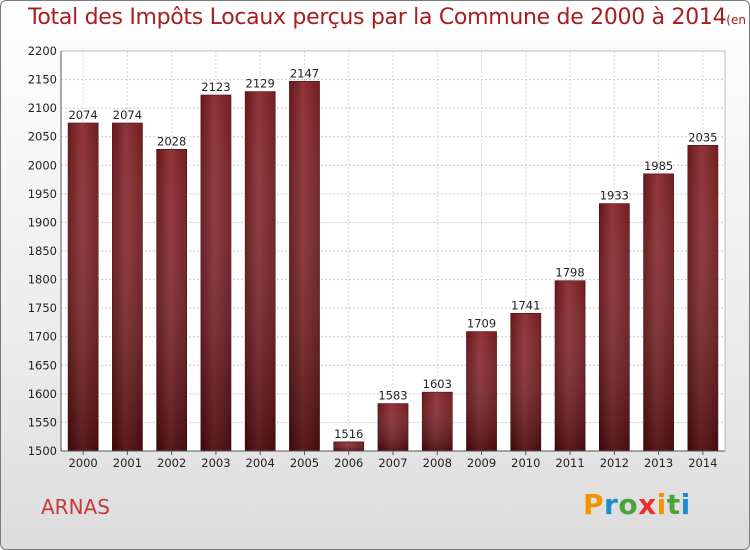  I want to click on data-label: 1985, so click(658, 166).